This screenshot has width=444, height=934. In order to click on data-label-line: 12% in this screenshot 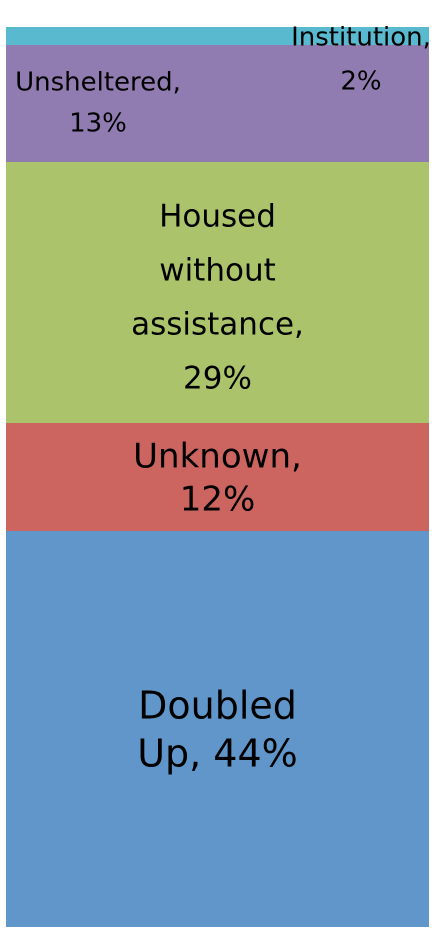, I will do `click(218, 500)`.